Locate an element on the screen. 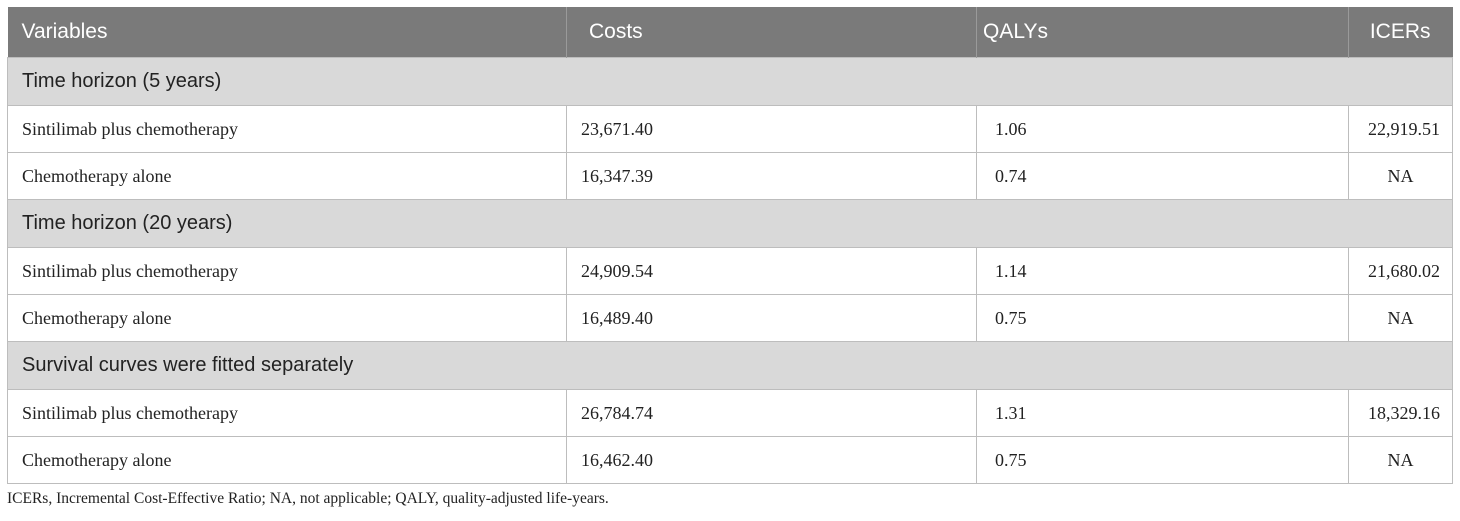  cell-costs: 16,489.40 is located at coordinates (771, 318).